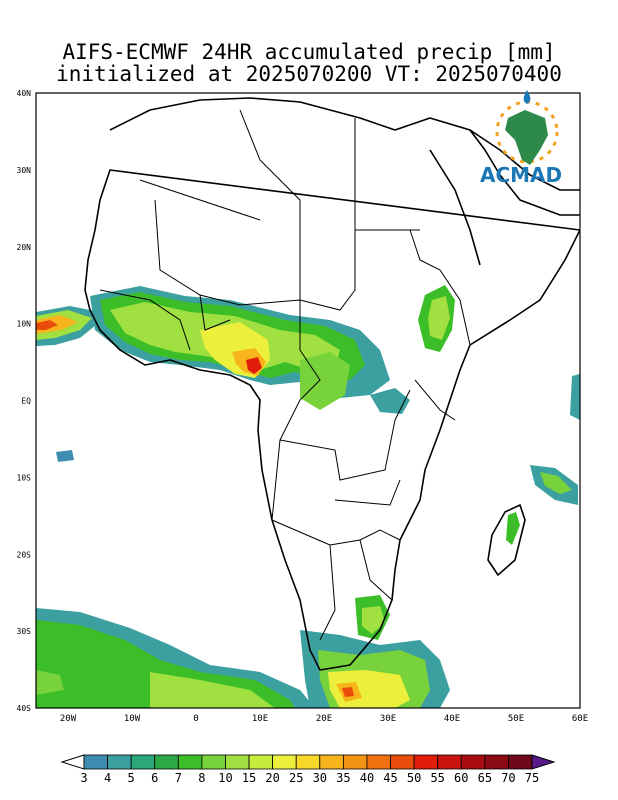  I want to click on x-tick-label: 50E, so click(516, 719).